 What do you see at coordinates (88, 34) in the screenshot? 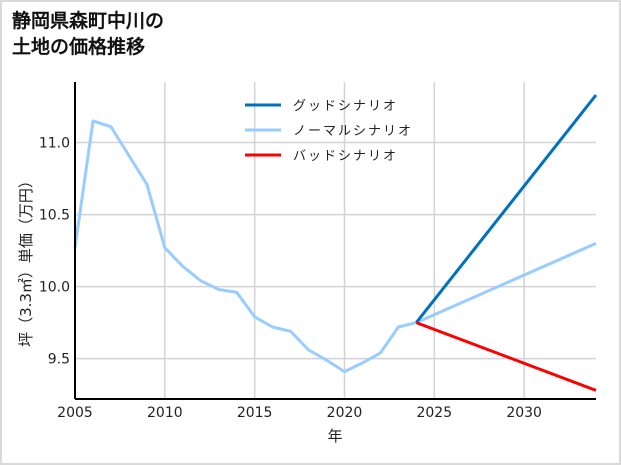
I see `chart-title: 静岡県森町中川の 土地の価格推移` at bounding box center [88, 34].